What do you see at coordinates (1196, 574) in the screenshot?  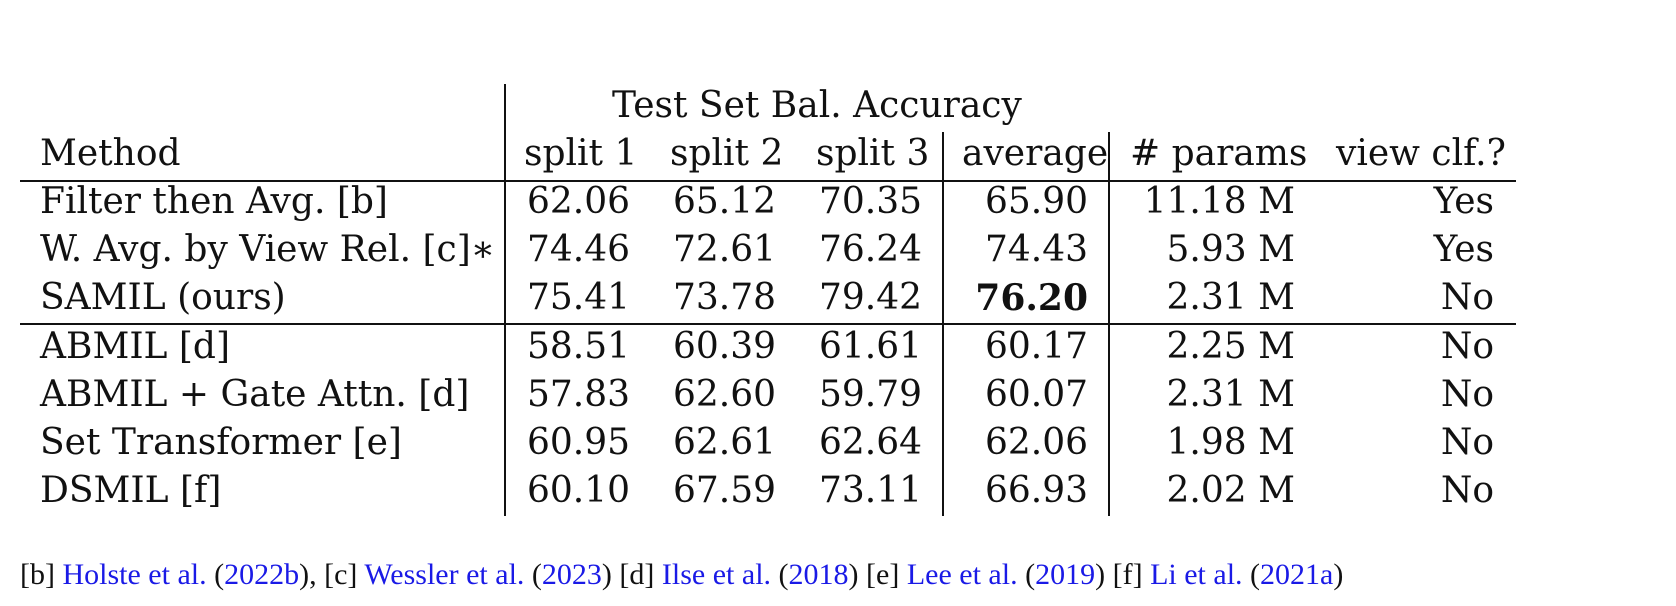 I see `citation-author-link: Li et al.` at bounding box center [1196, 574].